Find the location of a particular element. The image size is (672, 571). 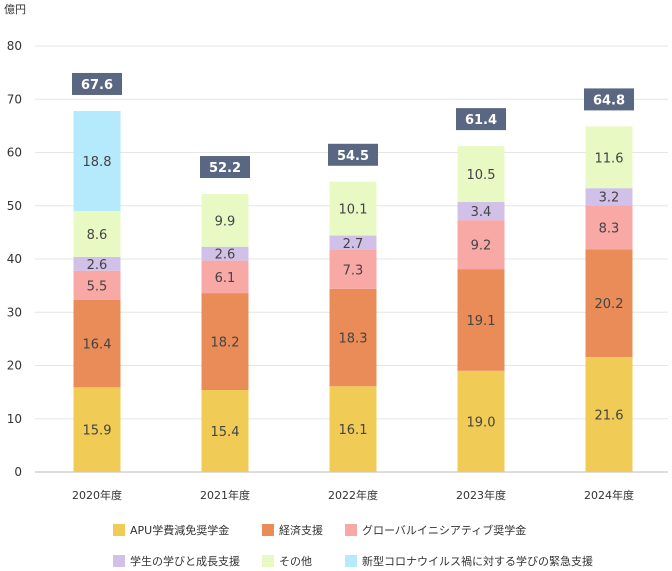

y-tick-label: 70 is located at coordinates (14, 99).